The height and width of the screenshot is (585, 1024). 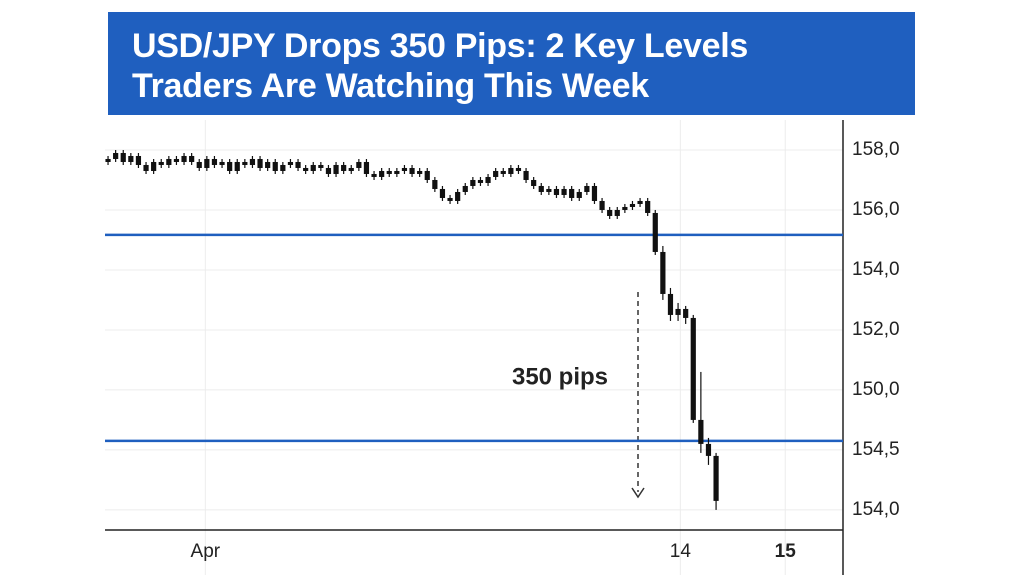 I want to click on annotation: 350 pips, so click(x=560, y=376).